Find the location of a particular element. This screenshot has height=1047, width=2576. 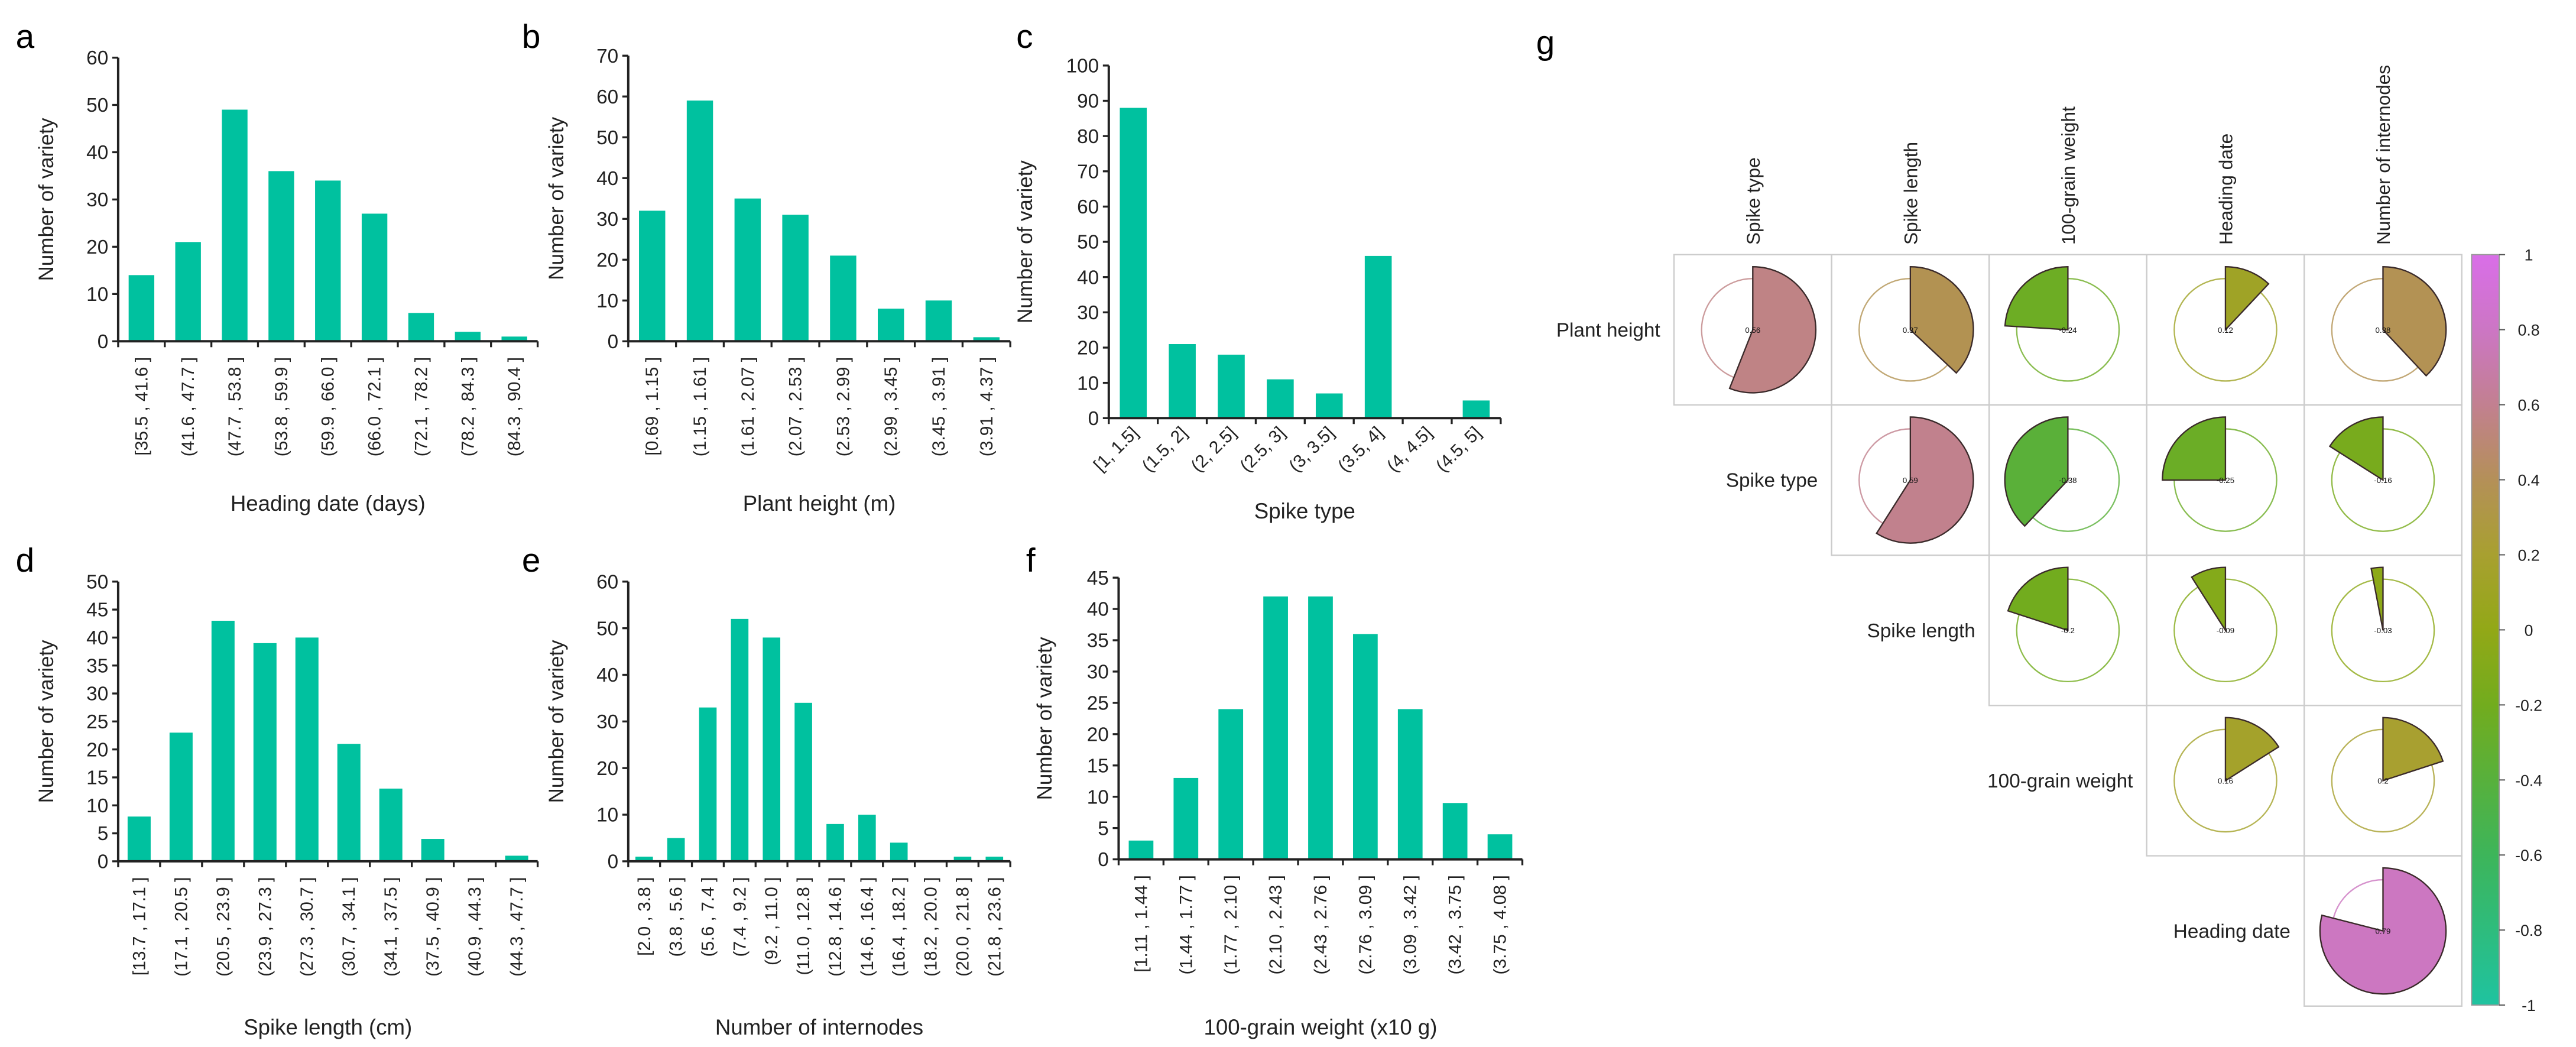

colorbar-tick-label: -0.2 is located at coordinates (2528, 705).